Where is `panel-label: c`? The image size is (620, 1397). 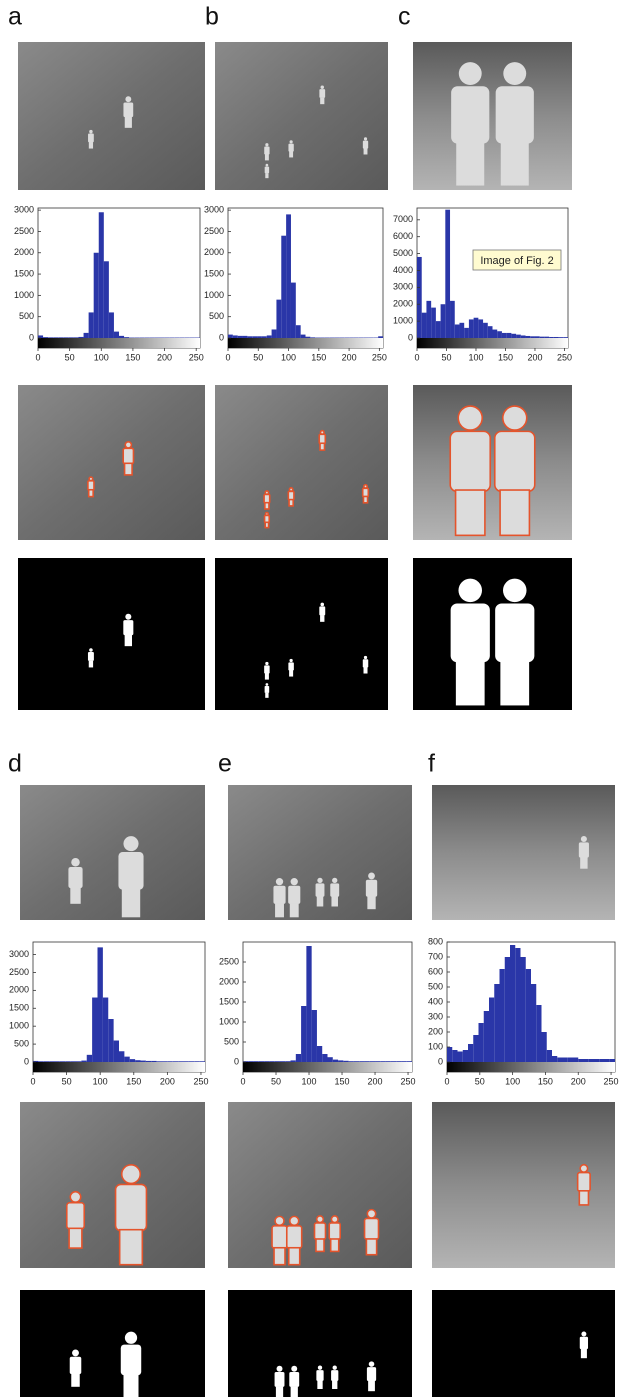 panel-label: c is located at coordinates (404, 17).